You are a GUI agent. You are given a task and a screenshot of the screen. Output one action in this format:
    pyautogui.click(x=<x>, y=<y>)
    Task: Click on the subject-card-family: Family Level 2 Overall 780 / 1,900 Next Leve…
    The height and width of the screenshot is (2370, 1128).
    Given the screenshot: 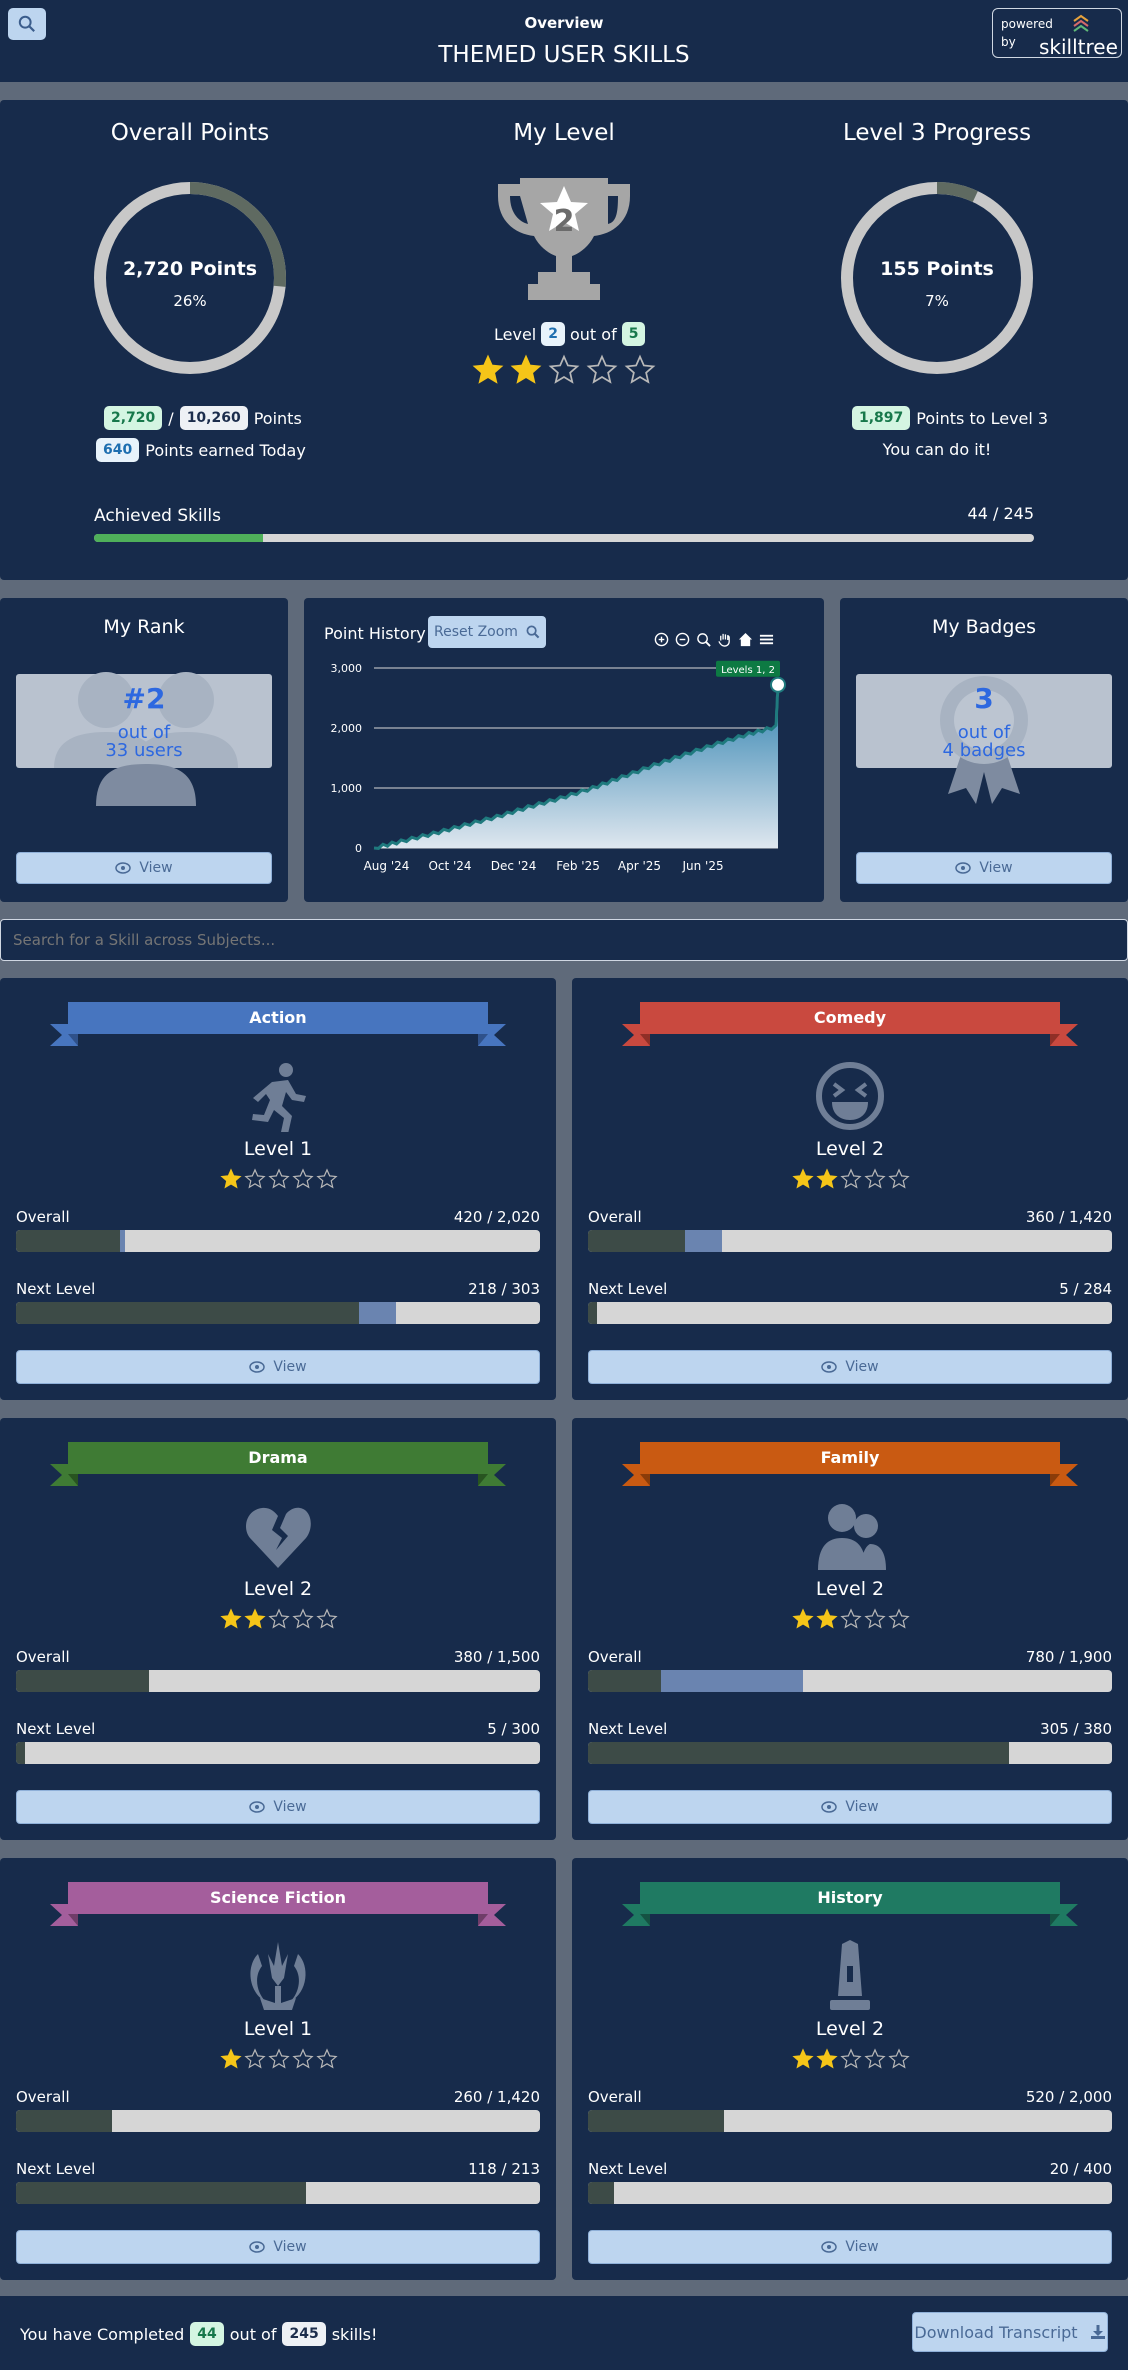 What is the action you would take?
    pyautogui.click(x=850, y=1629)
    